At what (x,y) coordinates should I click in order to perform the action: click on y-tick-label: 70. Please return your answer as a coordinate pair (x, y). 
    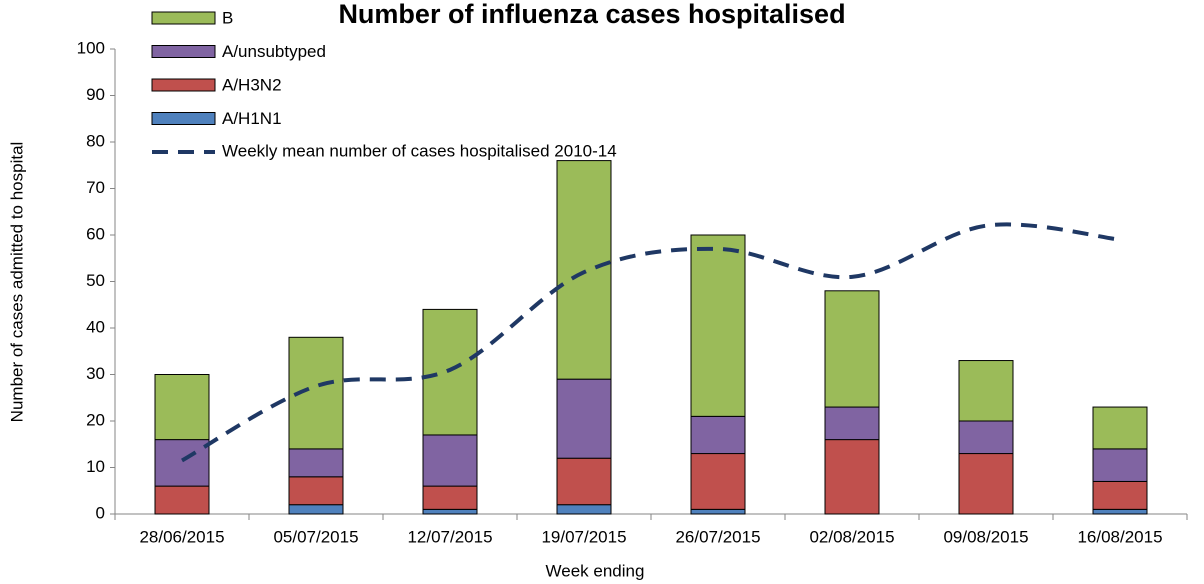
    Looking at the image, I should click on (95, 187).